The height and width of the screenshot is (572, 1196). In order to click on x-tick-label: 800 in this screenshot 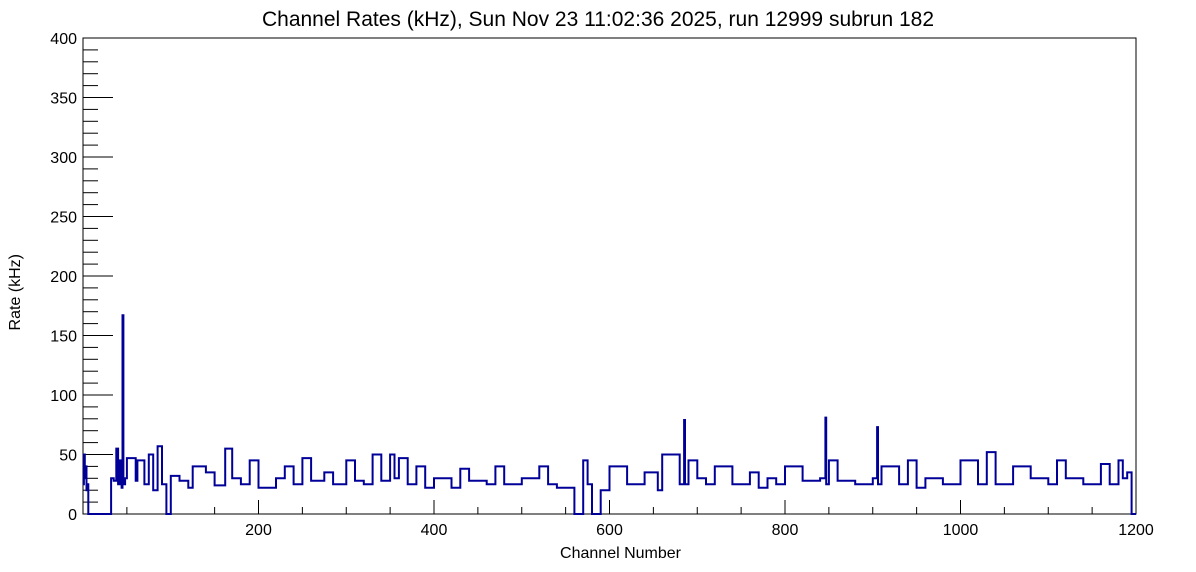, I will do `click(785, 530)`.